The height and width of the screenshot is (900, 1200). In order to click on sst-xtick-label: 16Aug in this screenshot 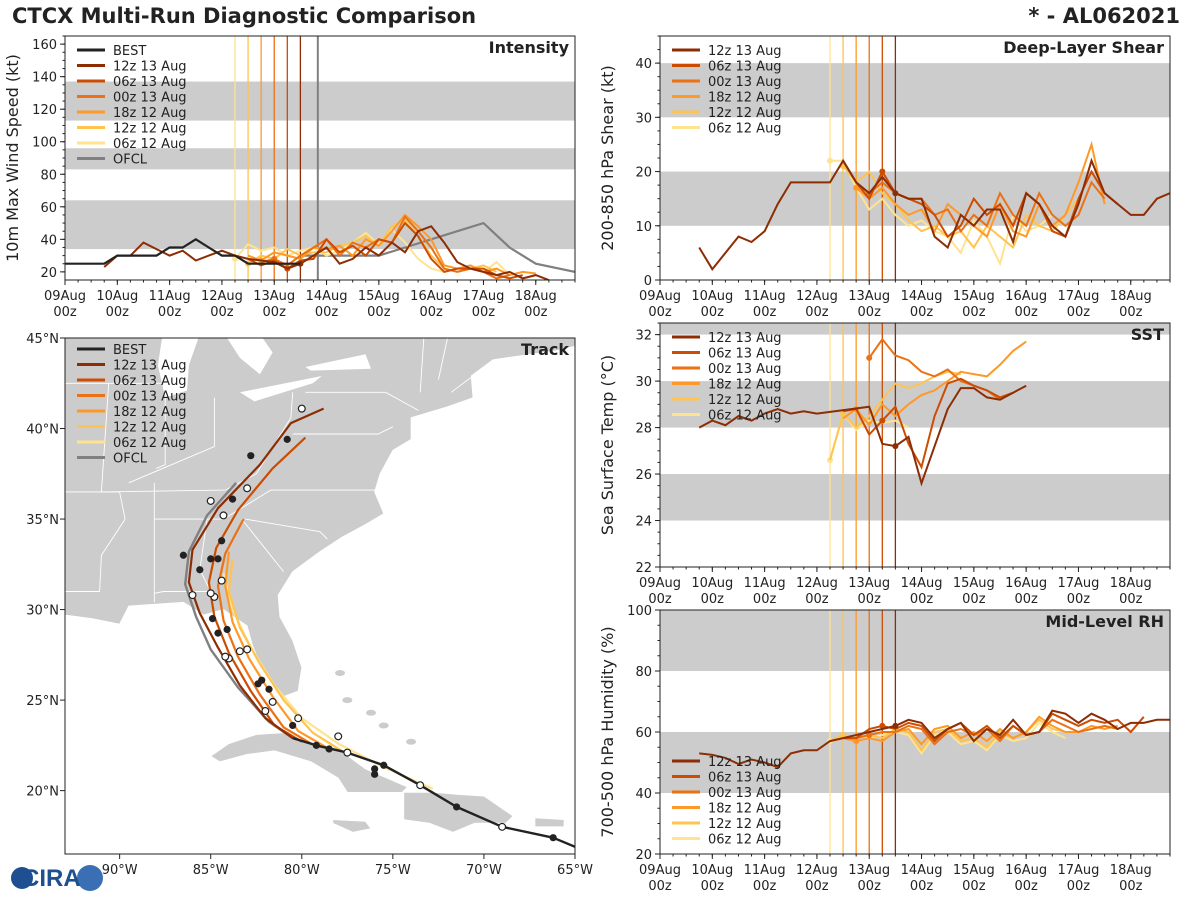, I will do `click(1026, 583)`.